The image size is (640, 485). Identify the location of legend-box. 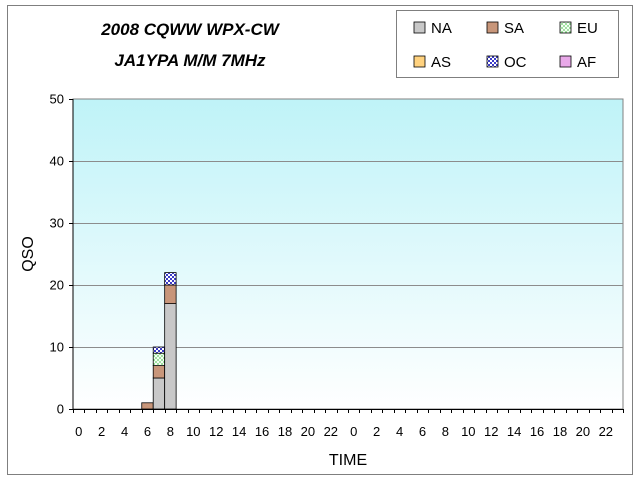
(507, 44).